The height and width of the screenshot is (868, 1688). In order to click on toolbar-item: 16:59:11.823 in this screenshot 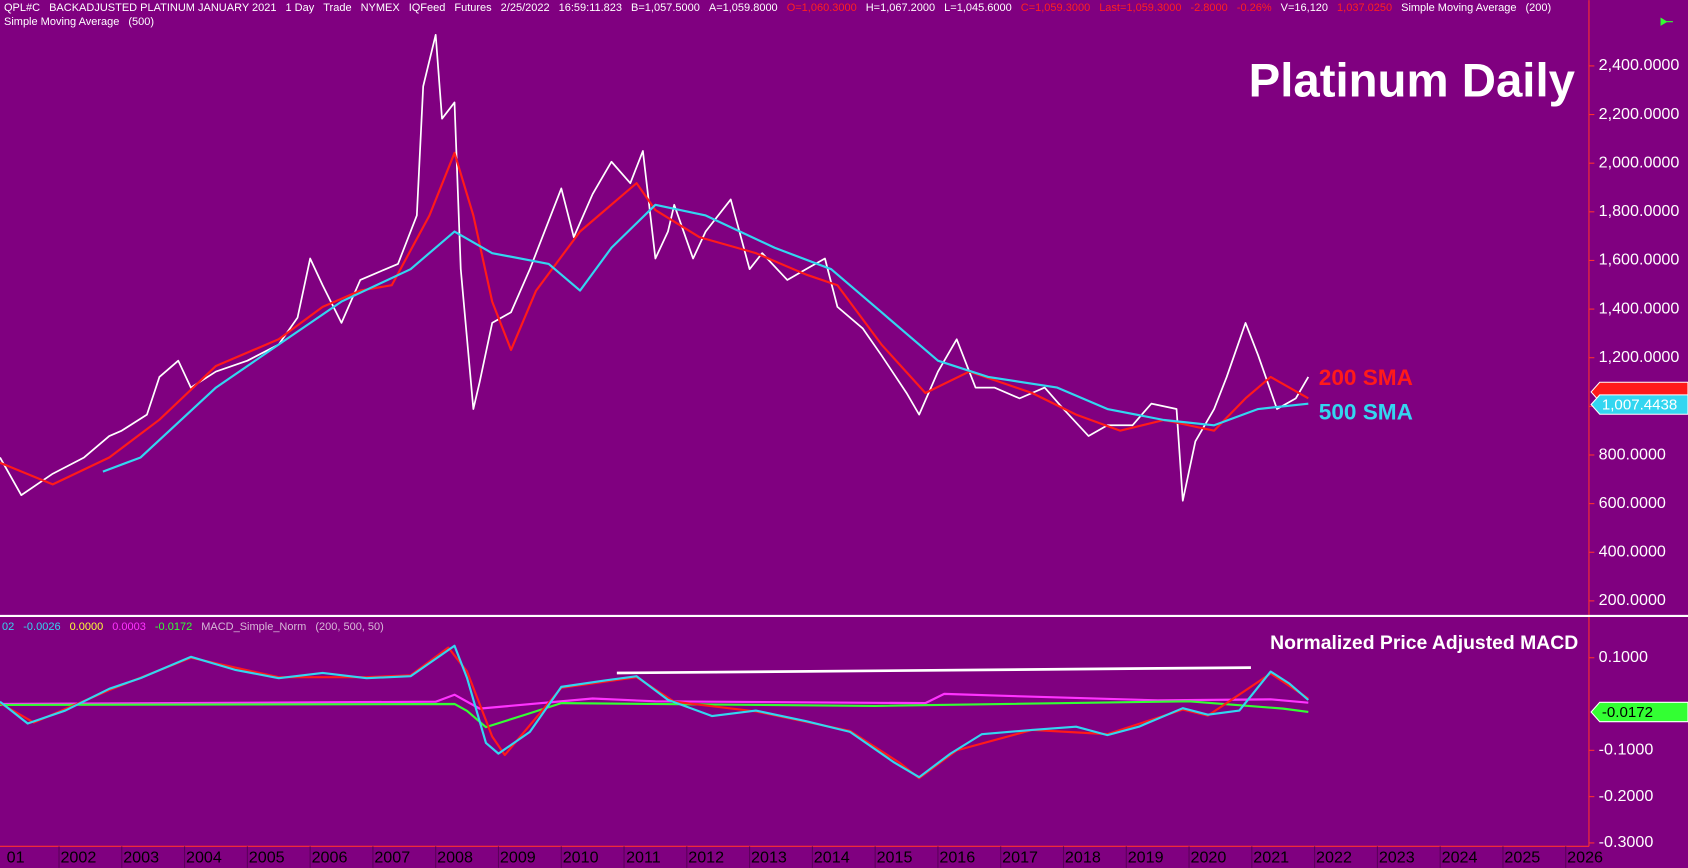, I will do `click(590, 8)`.